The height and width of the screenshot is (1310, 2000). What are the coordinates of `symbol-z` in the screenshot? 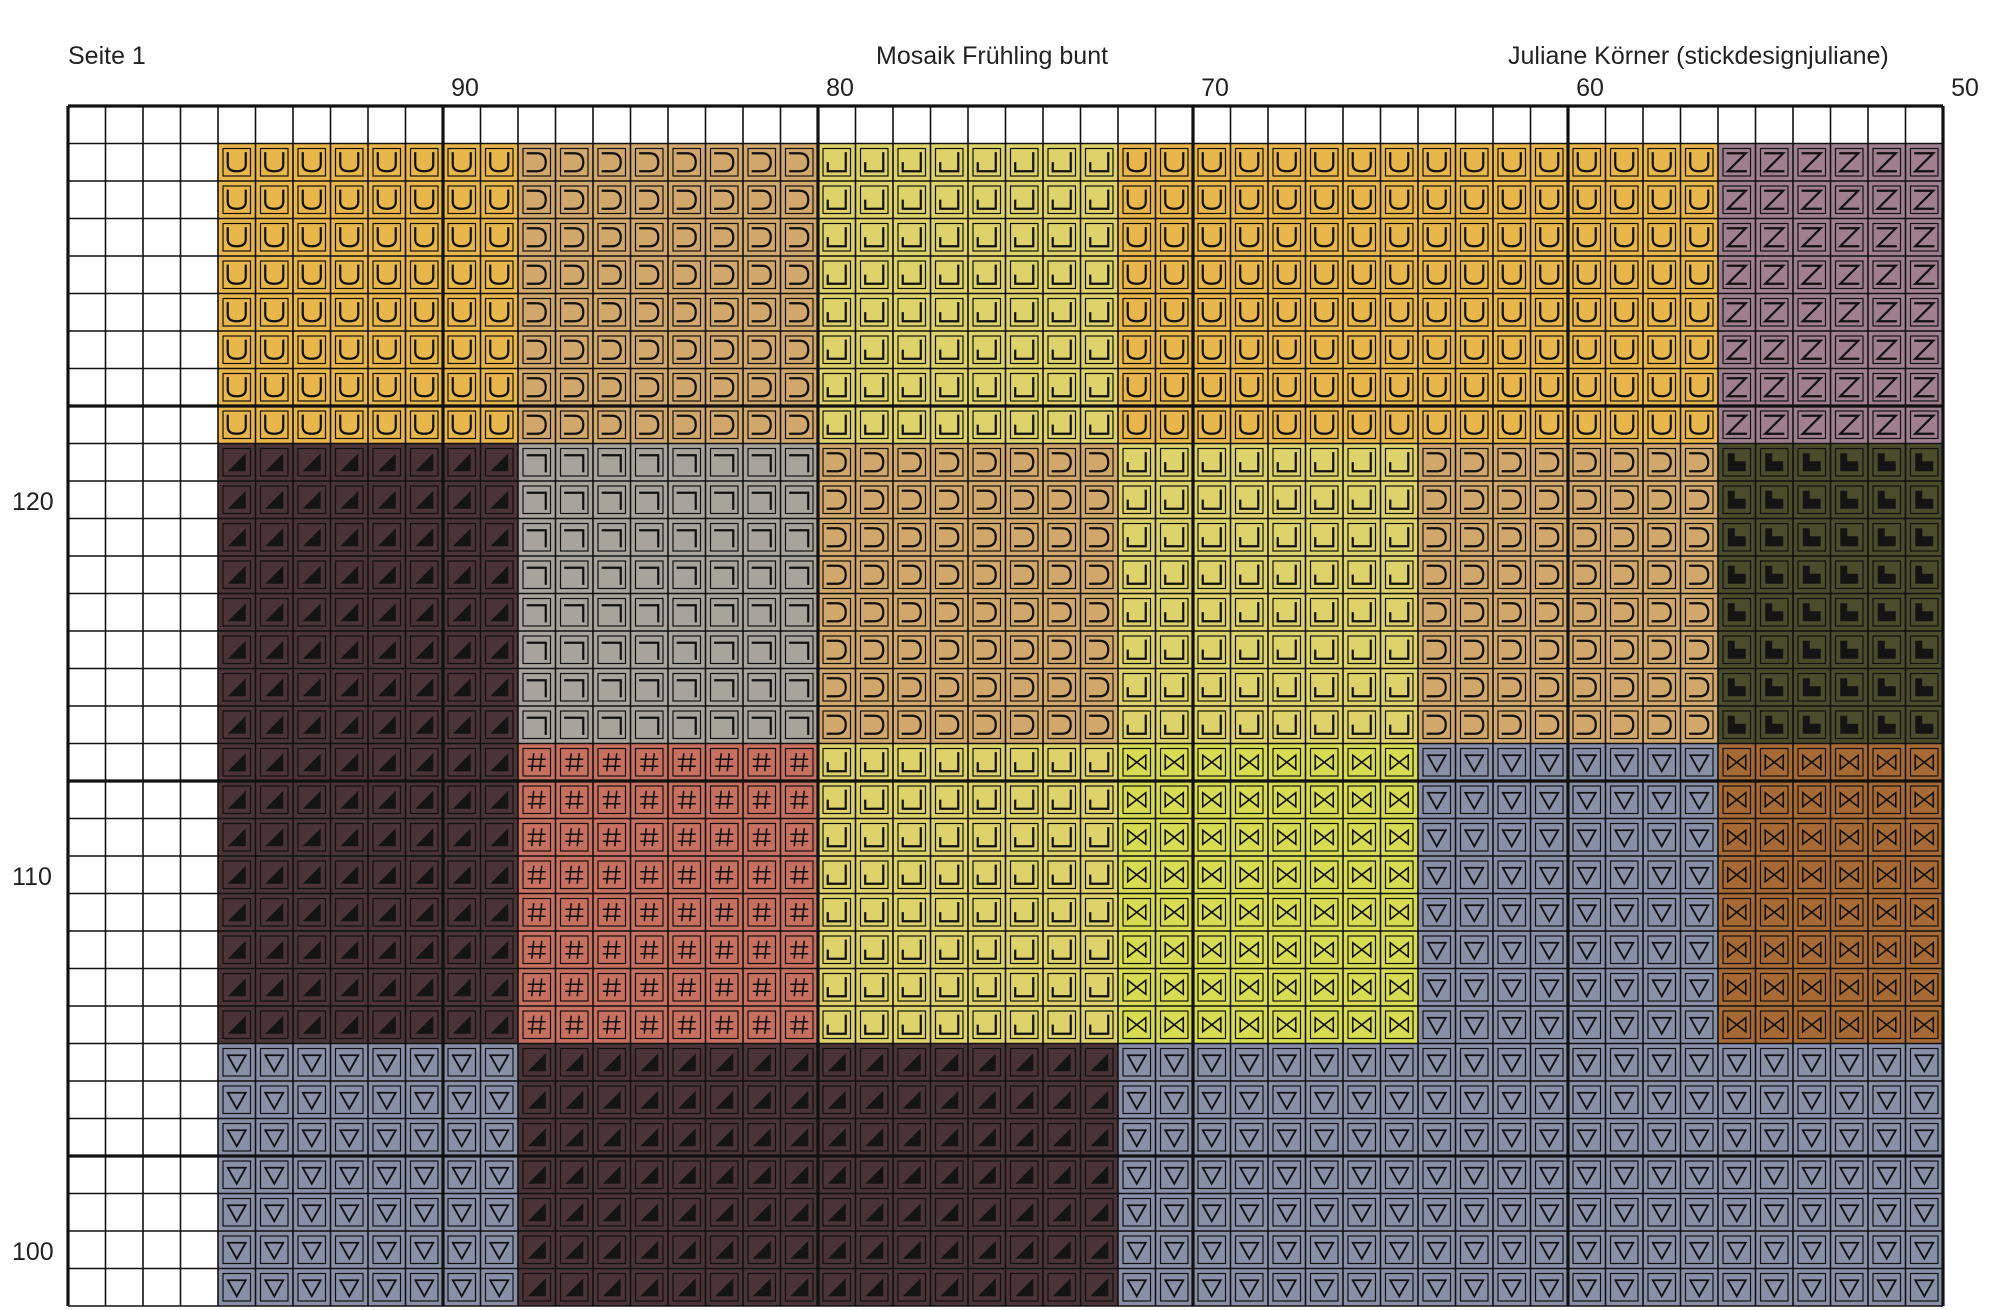 It's located at (1812, 387).